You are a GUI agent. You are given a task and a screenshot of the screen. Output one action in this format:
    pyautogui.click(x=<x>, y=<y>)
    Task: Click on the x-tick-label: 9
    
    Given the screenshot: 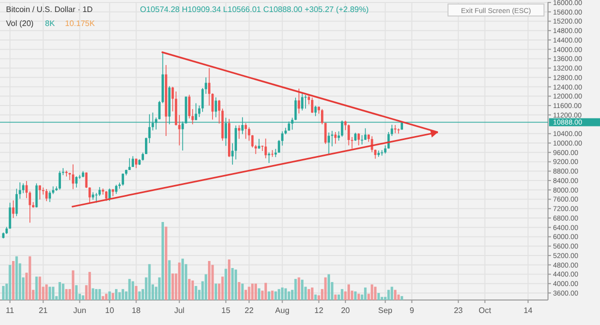 What is the action you would take?
    pyautogui.click(x=412, y=310)
    